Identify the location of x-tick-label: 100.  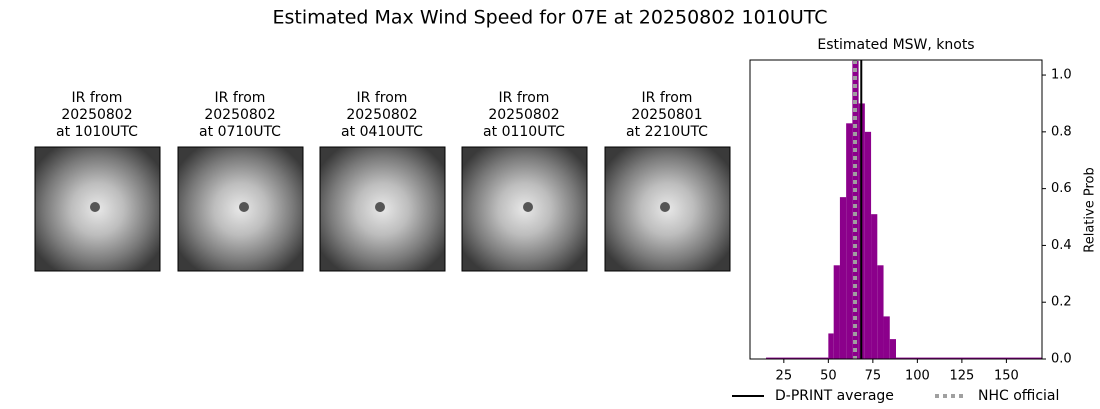
(917, 376).